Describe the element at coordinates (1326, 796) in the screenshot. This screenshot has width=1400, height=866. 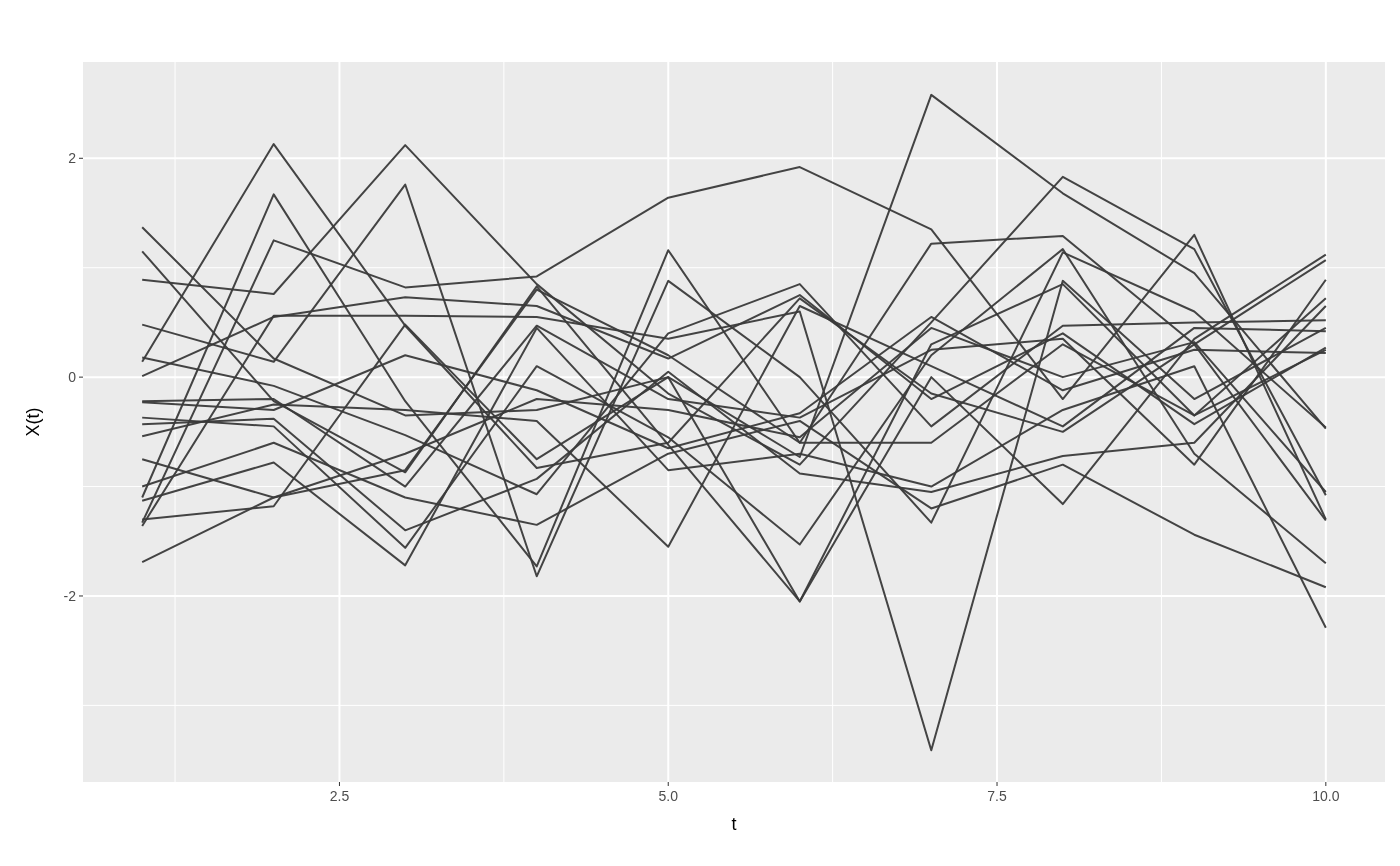
I see `x-tick-label: 10.0` at that location.